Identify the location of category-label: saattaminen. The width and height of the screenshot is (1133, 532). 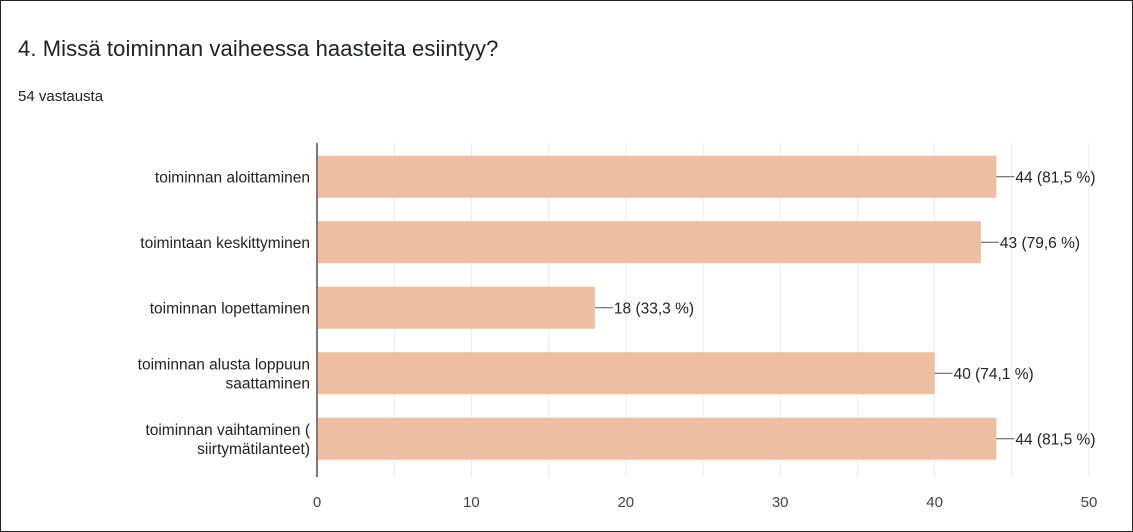
(268, 383).